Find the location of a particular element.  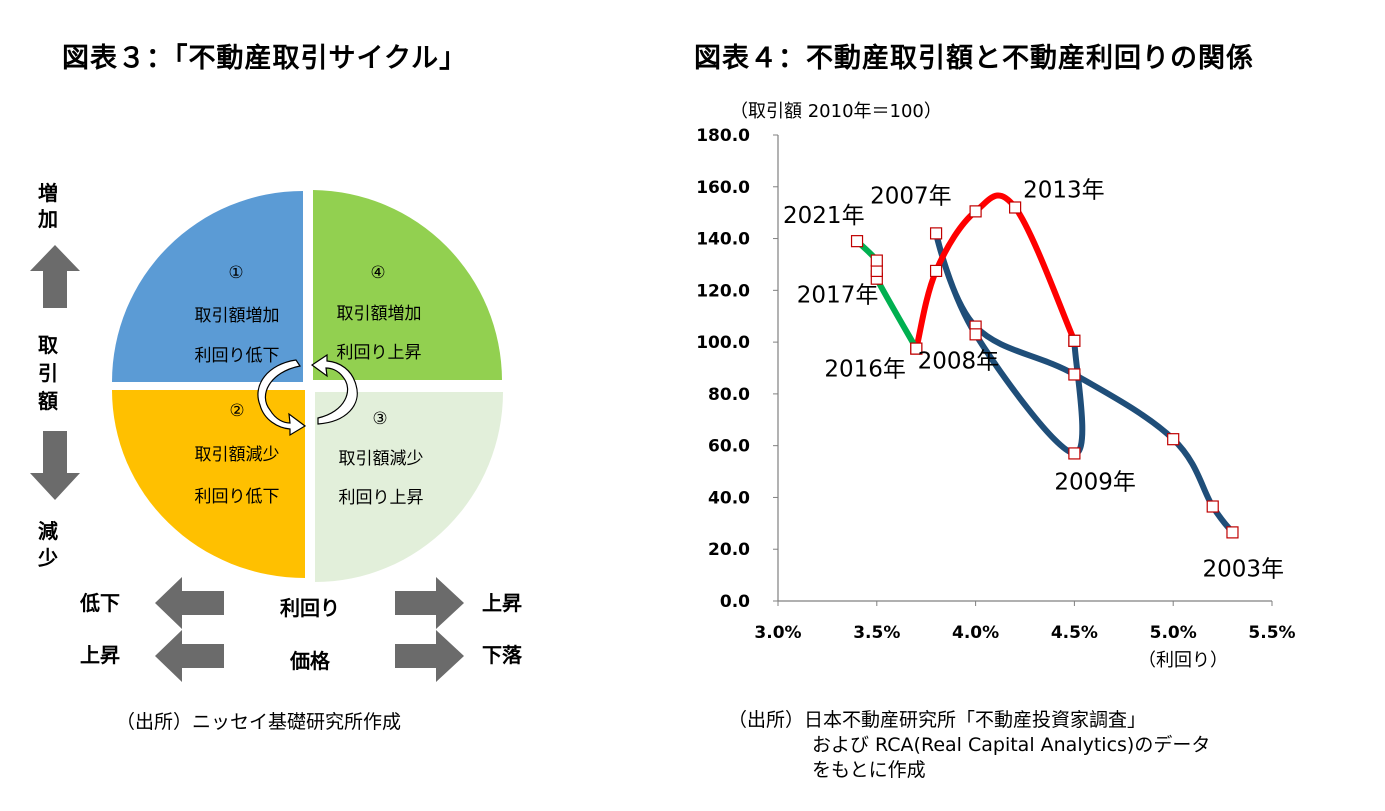

year-annotation: 2013年 is located at coordinates (1064, 190).